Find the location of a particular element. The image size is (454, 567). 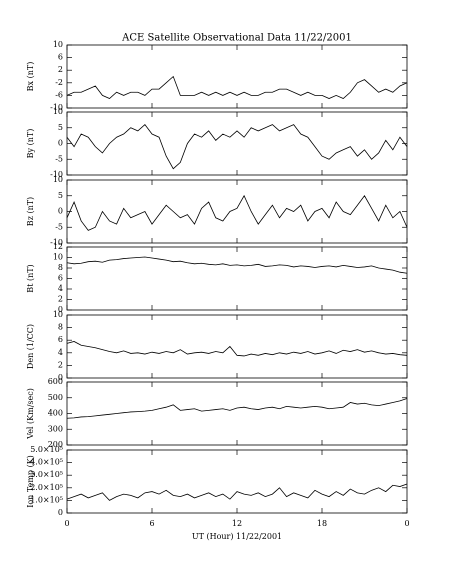

y-tick-label: 1.0×10⁵ is located at coordinates (46, 499).